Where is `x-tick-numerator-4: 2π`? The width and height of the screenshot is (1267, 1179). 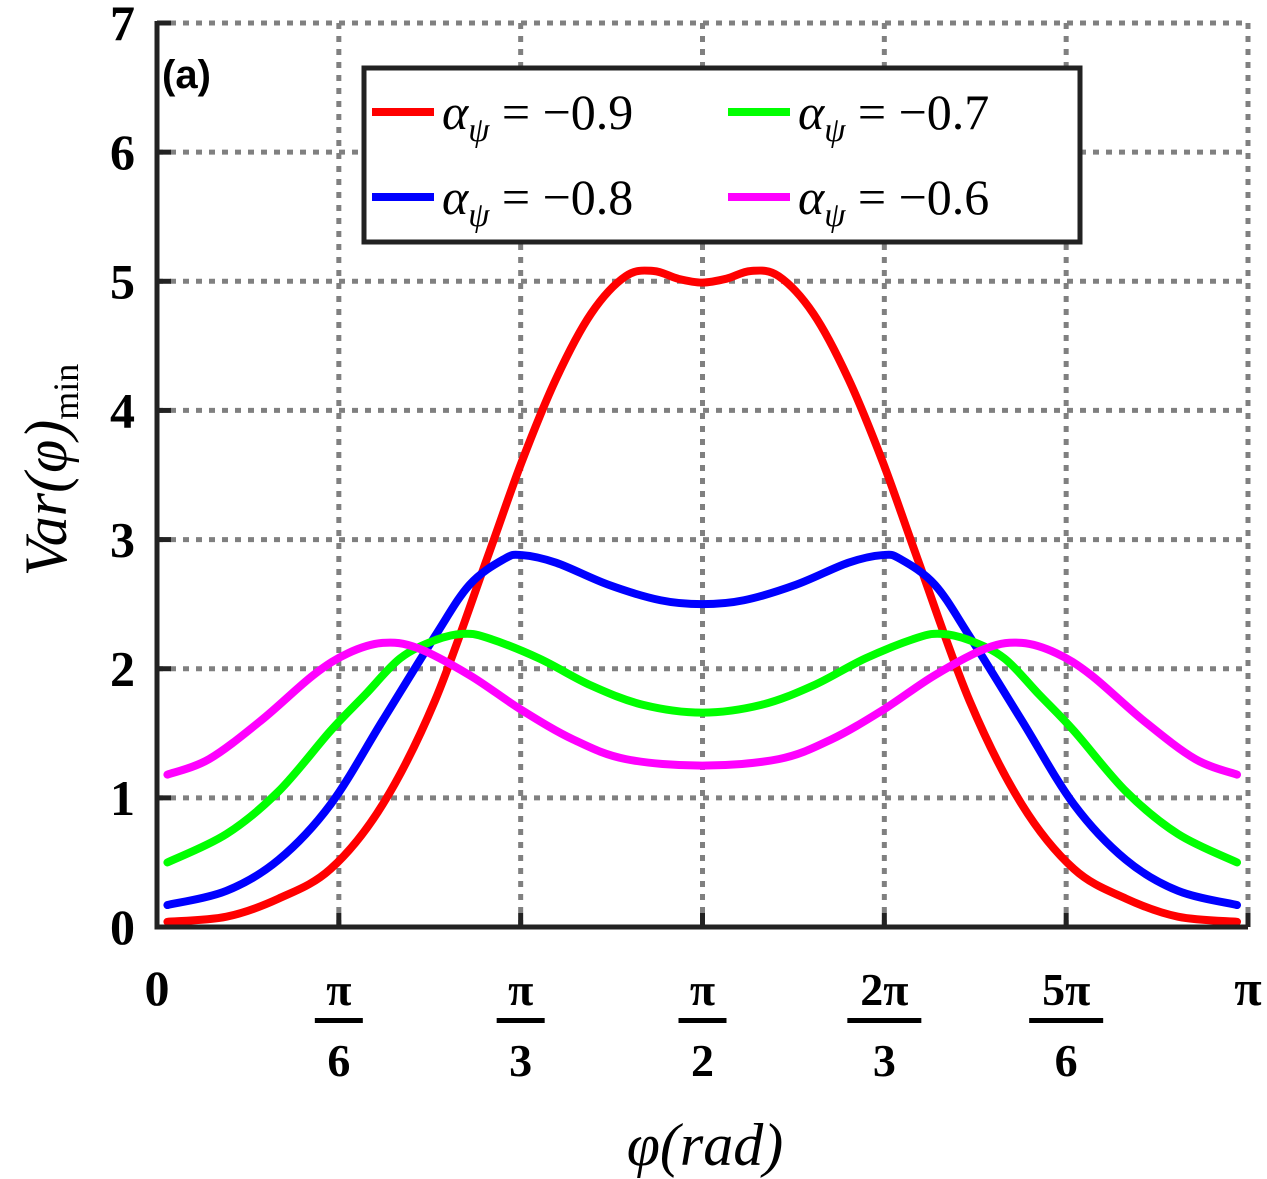
x-tick-numerator-4: 2π is located at coordinates (884, 989).